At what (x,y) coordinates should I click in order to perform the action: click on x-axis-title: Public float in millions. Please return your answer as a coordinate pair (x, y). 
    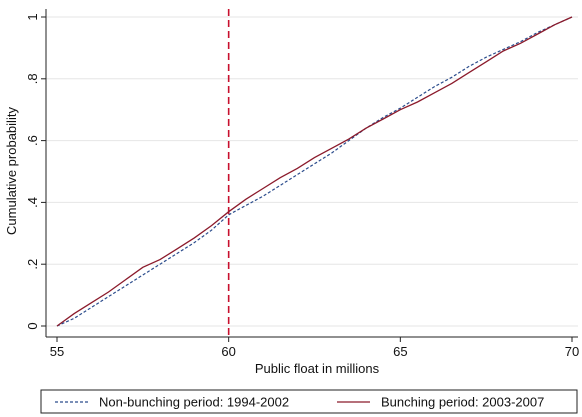
    Looking at the image, I should click on (317, 368).